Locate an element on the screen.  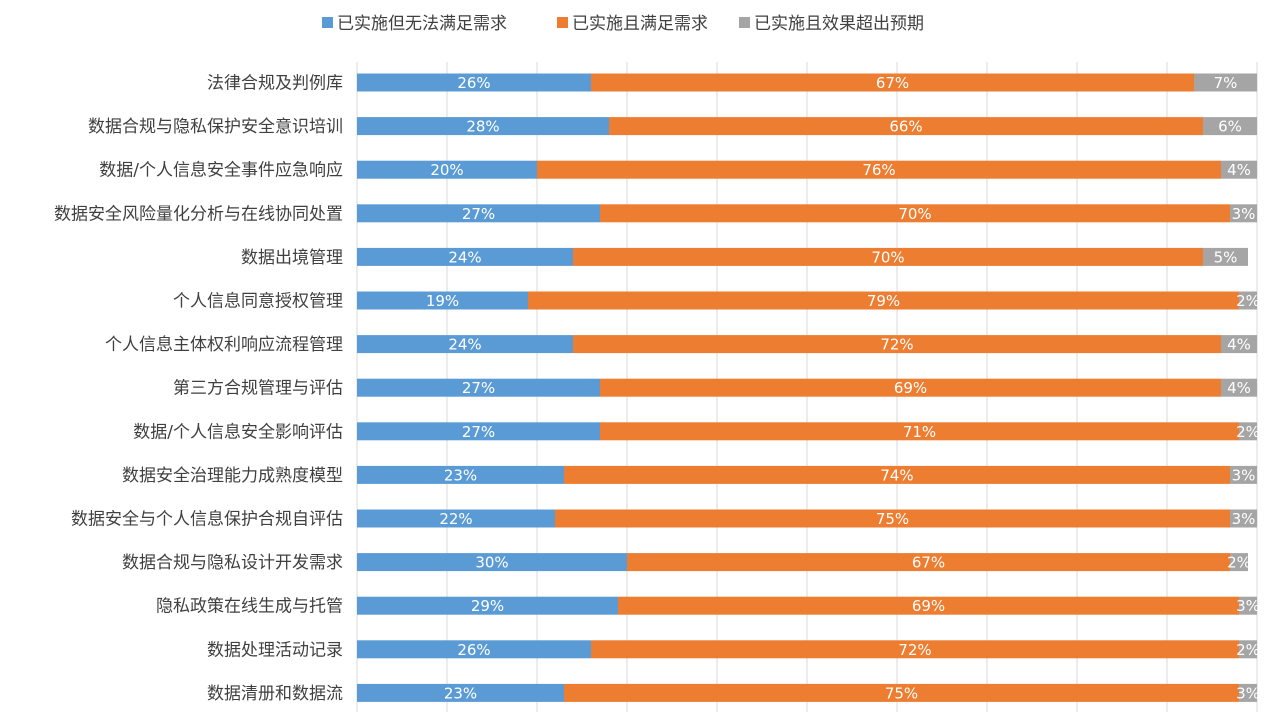
category-label: 数据安全治理能力成熟度模型 is located at coordinates (232, 475).